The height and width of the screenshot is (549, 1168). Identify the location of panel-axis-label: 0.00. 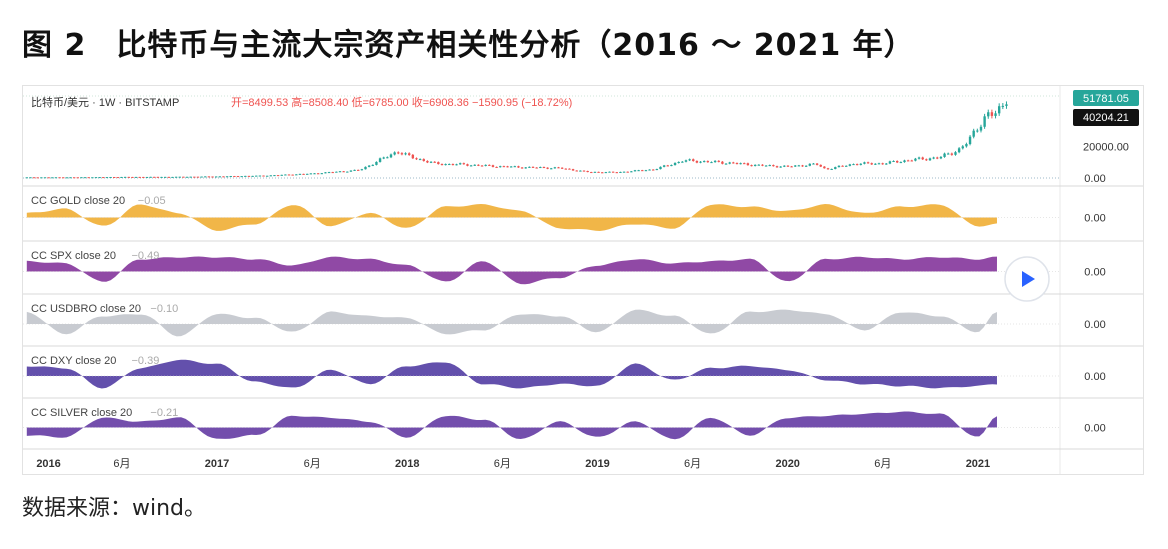
(1094, 219).